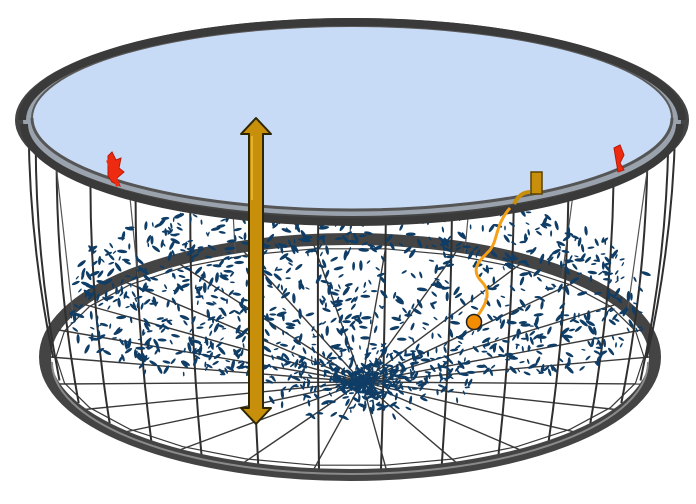  I want to click on net-radial-line, so click(223, 396).